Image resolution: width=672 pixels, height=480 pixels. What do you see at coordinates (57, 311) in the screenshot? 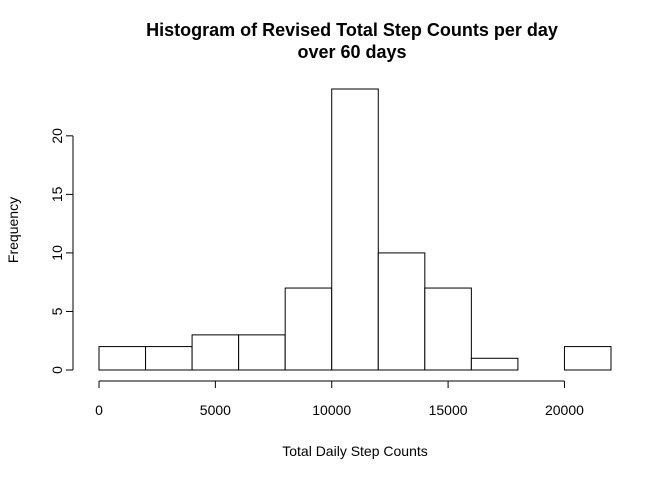
I see `y-tick-label: 5` at bounding box center [57, 311].